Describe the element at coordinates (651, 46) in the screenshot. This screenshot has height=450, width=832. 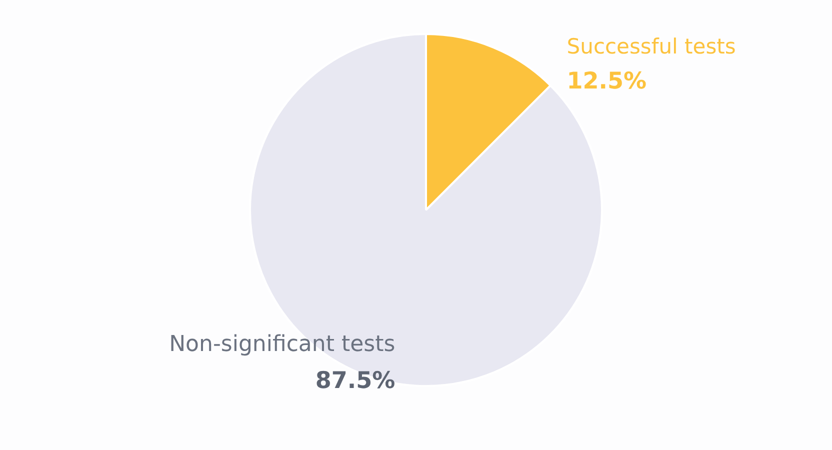
I see `slice-label: Successful tests` at that location.